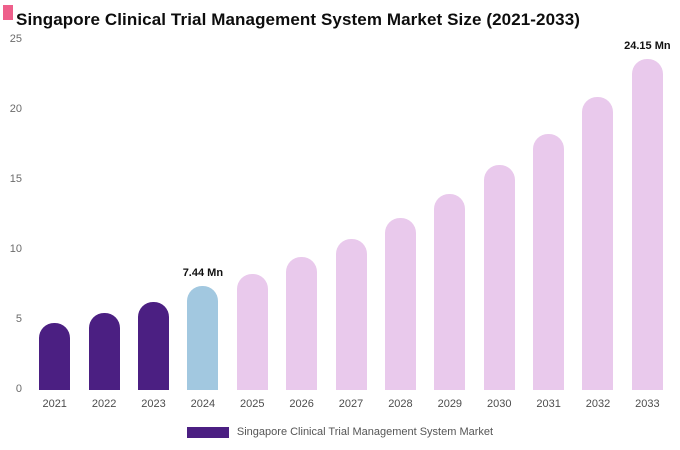 The image size is (680, 450). Describe the element at coordinates (18, 389) in the screenshot. I see `y-tick-0: 0` at that location.